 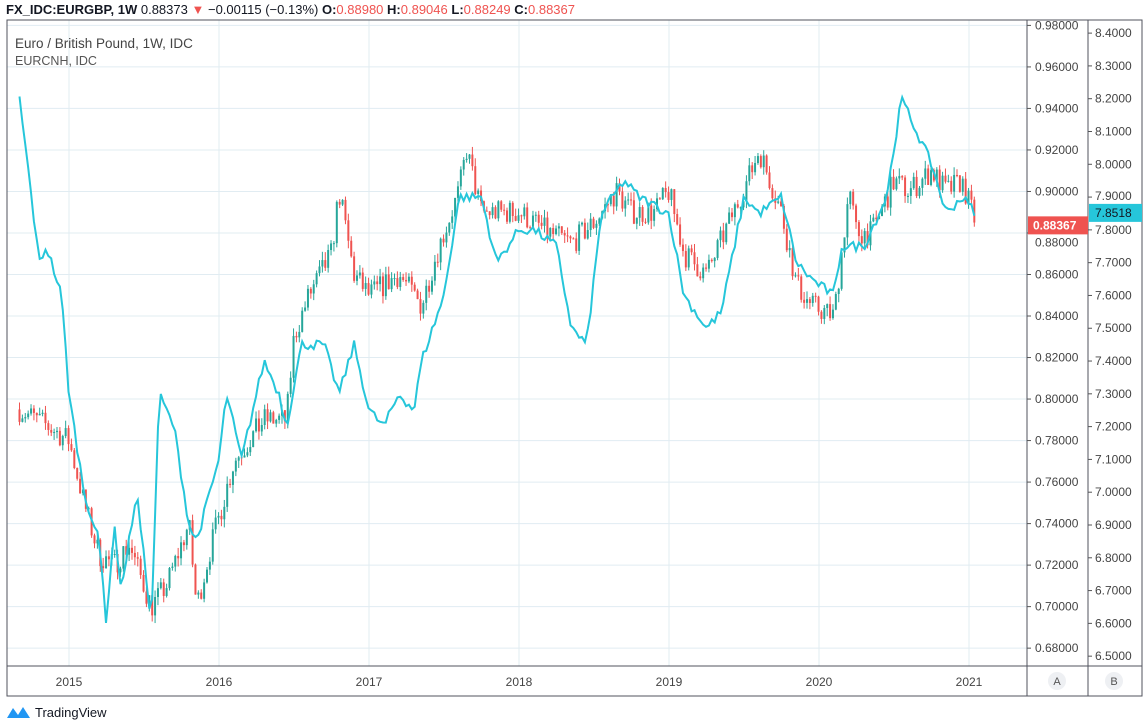 What do you see at coordinates (219, 682) in the screenshot?
I see `x-tick-label: 2016` at bounding box center [219, 682].